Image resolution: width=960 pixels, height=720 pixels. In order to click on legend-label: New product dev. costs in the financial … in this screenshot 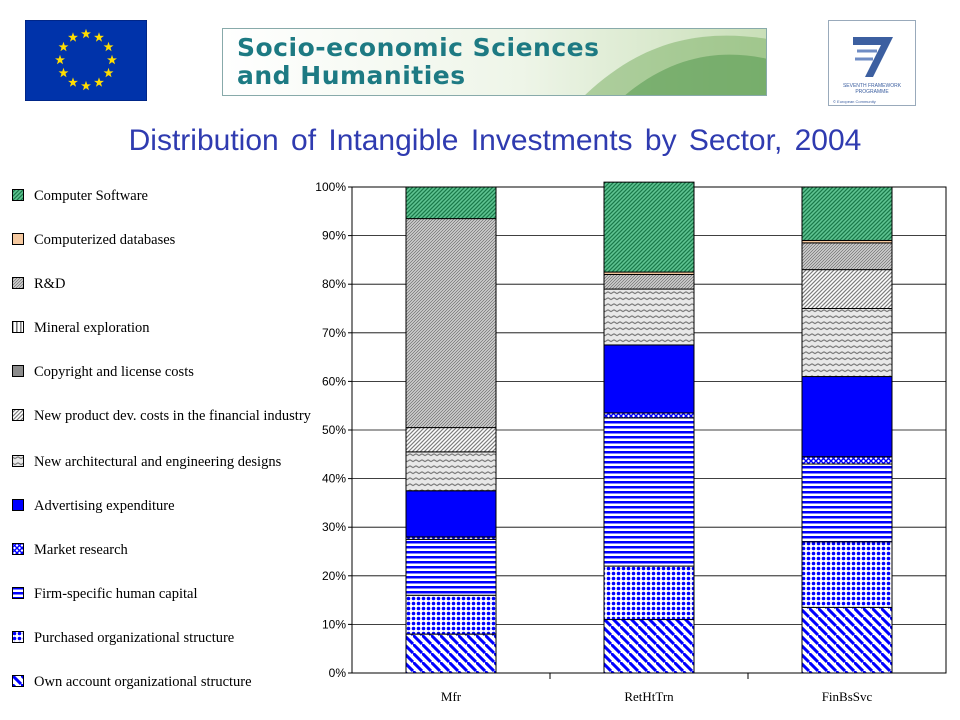, I will do `click(172, 416)`.